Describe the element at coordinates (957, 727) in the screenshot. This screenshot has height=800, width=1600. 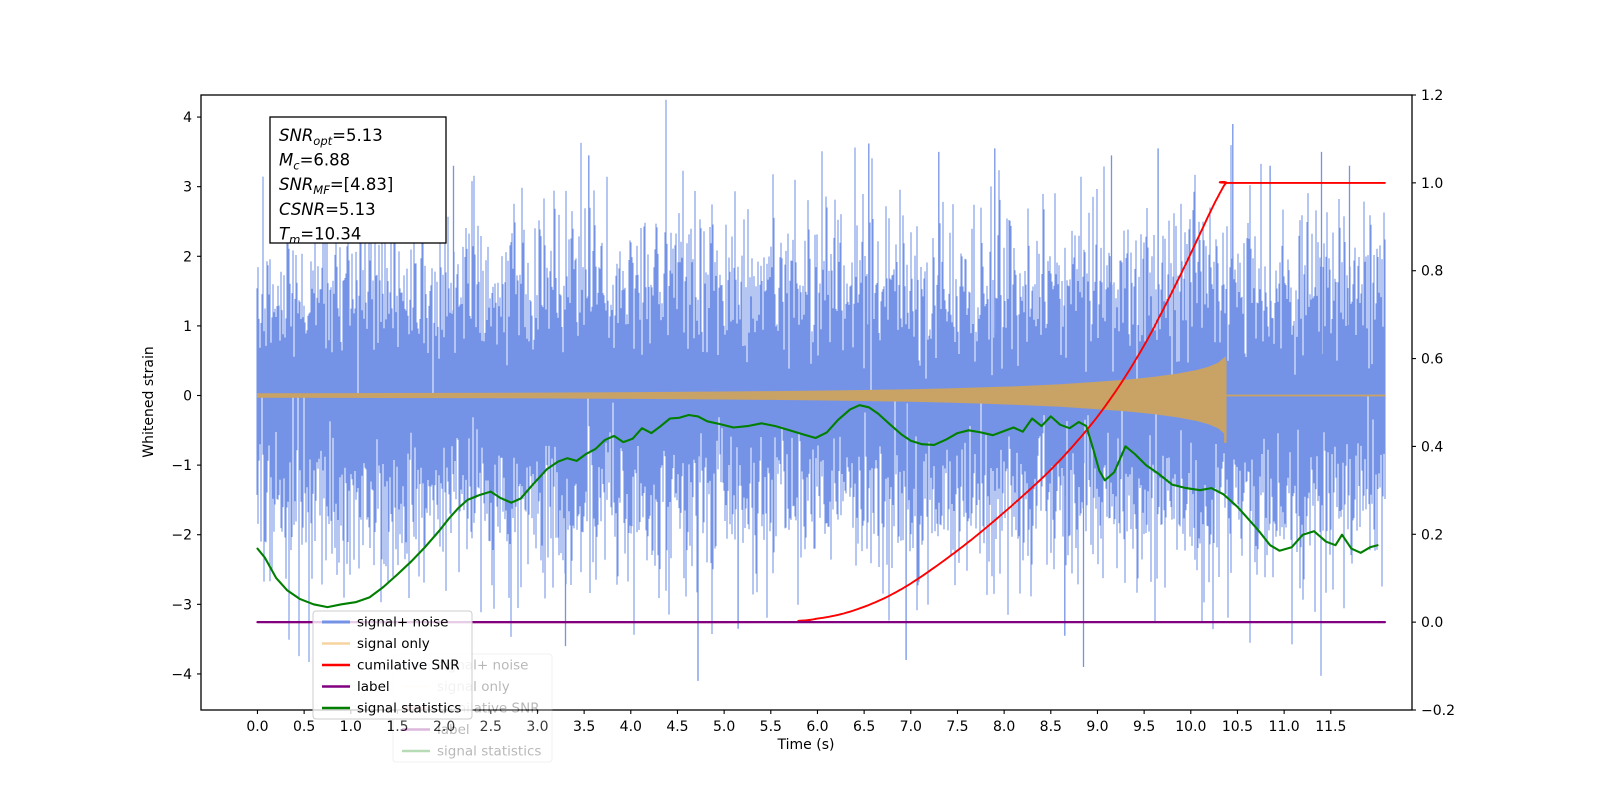
I see `x-tick-label: 7.5` at that location.